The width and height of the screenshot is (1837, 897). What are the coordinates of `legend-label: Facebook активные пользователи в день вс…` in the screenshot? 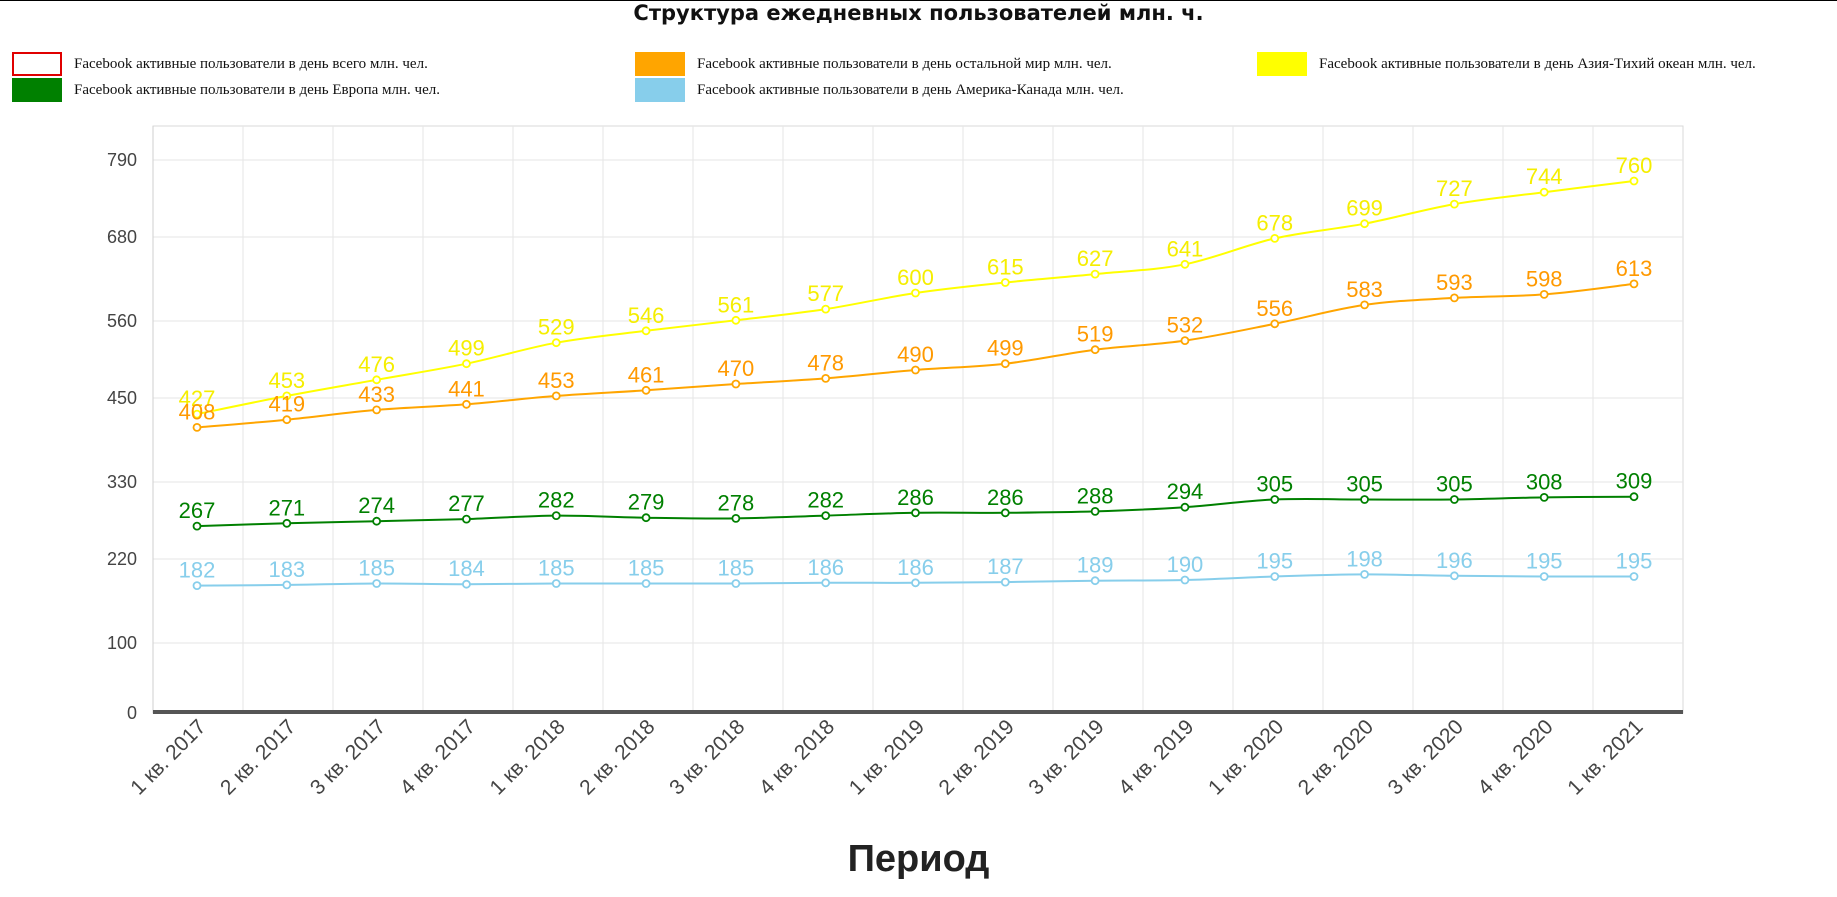 It's located at (251, 63).